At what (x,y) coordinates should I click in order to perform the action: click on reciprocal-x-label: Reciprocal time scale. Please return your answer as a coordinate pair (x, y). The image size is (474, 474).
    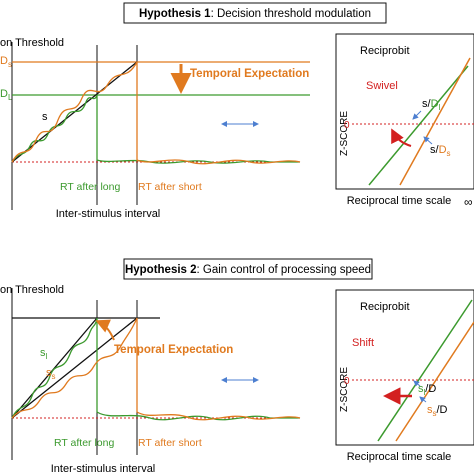
    Looking at the image, I should click on (399, 201).